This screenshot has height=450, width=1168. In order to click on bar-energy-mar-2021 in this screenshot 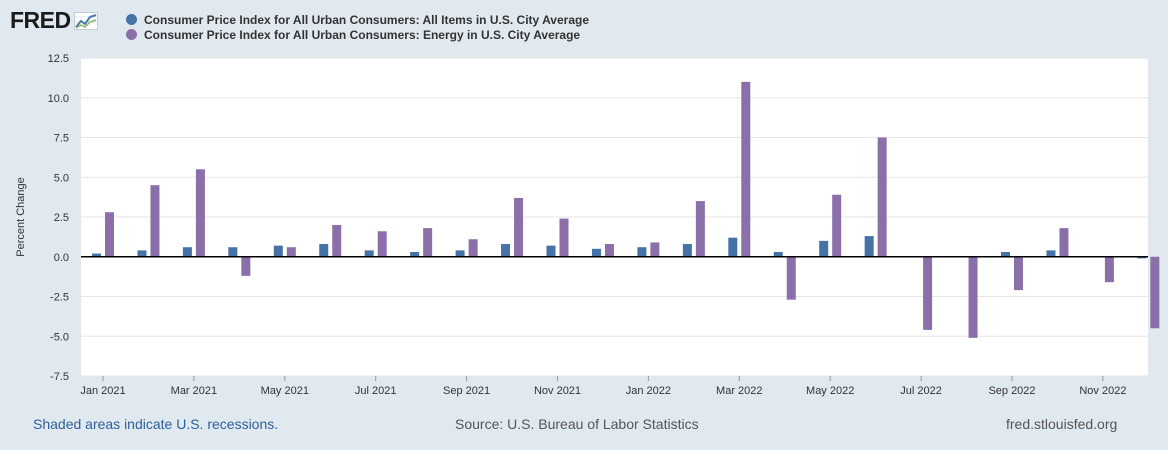, I will do `click(200, 213)`.